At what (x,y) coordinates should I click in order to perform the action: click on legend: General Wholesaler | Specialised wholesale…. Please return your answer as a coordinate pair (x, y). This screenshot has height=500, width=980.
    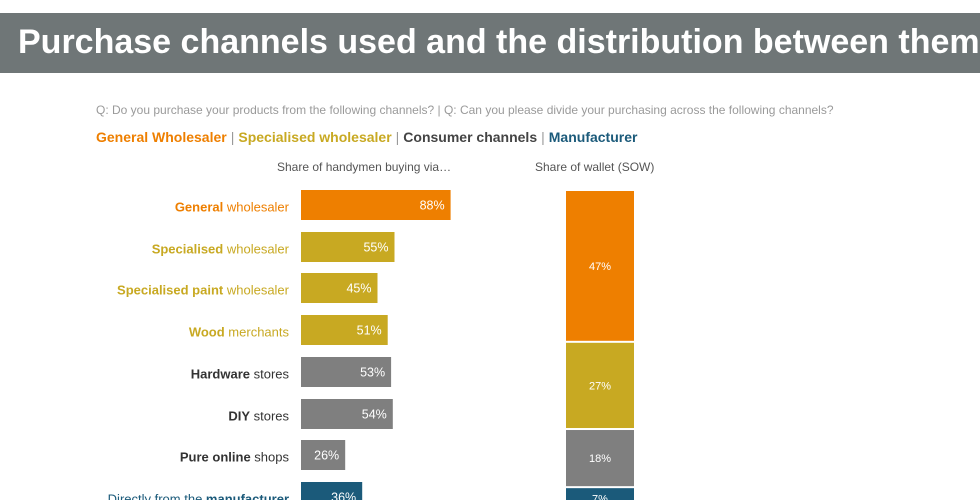
    Looking at the image, I should click on (366, 137).